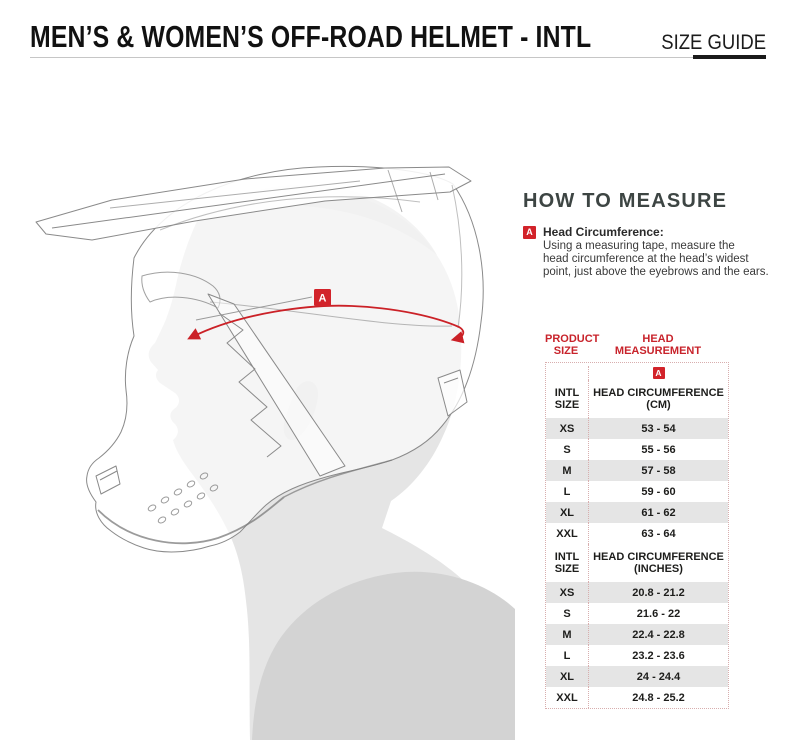 This screenshot has height=741, width=800. Describe the element at coordinates (311, 36) in the screenshot. I see `page-title: MEN’S & WOMEN’S OFF-ROAD HELMET - INTL` at that location.